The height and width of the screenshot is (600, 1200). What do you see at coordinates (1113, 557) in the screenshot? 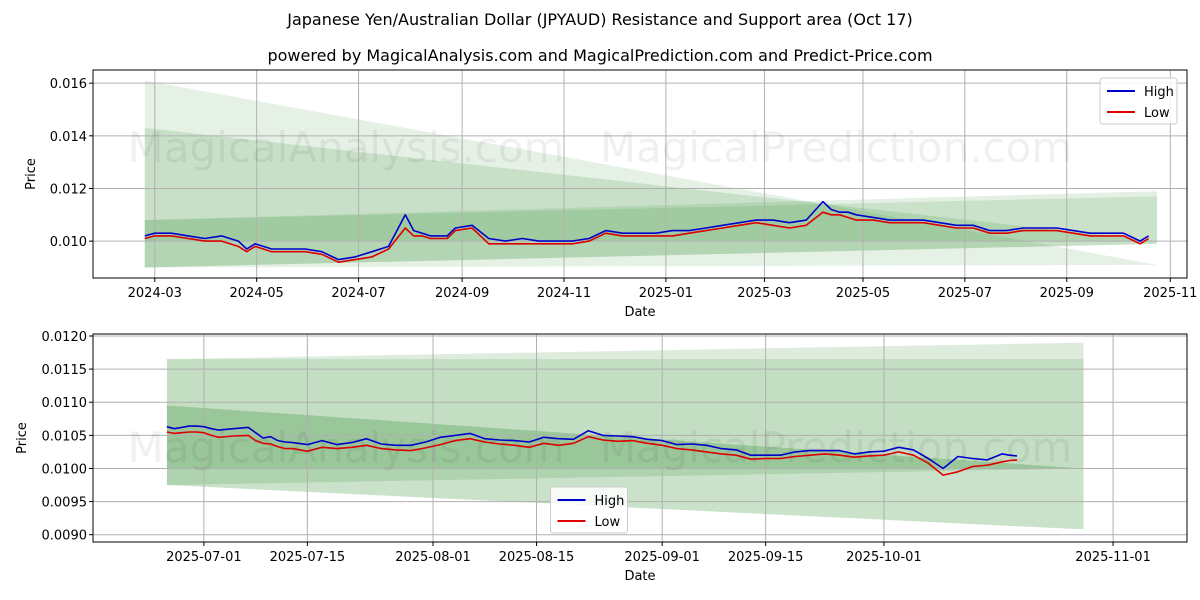
I see `x-tick-label: 2025-11-01` at bounding box center [1113, 557].